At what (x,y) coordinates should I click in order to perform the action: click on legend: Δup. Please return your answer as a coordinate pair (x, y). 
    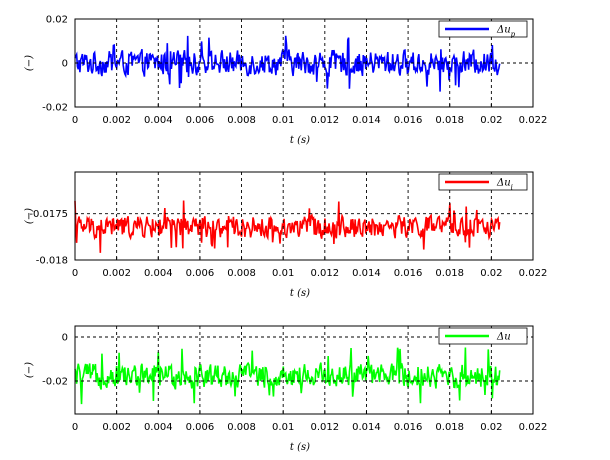
    Looking at the image, I should click on (483, 29).